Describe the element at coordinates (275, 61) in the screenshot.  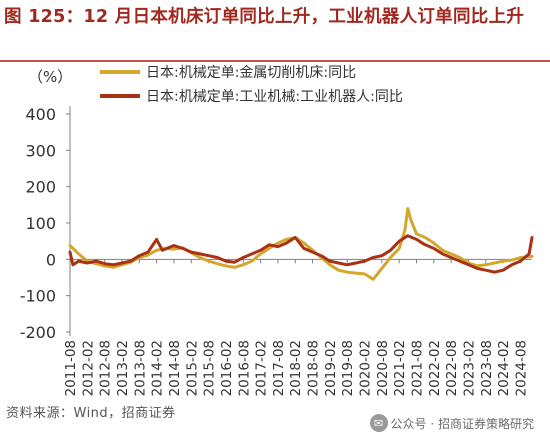
I see `title-divider` at that location.